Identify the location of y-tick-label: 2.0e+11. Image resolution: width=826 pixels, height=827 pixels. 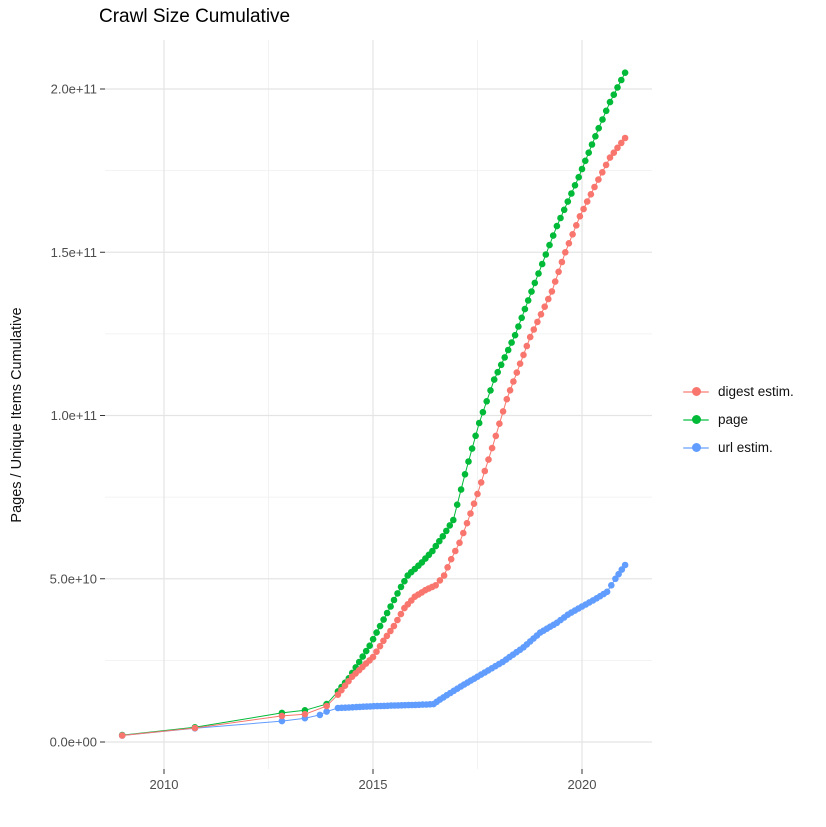
(74, 89).